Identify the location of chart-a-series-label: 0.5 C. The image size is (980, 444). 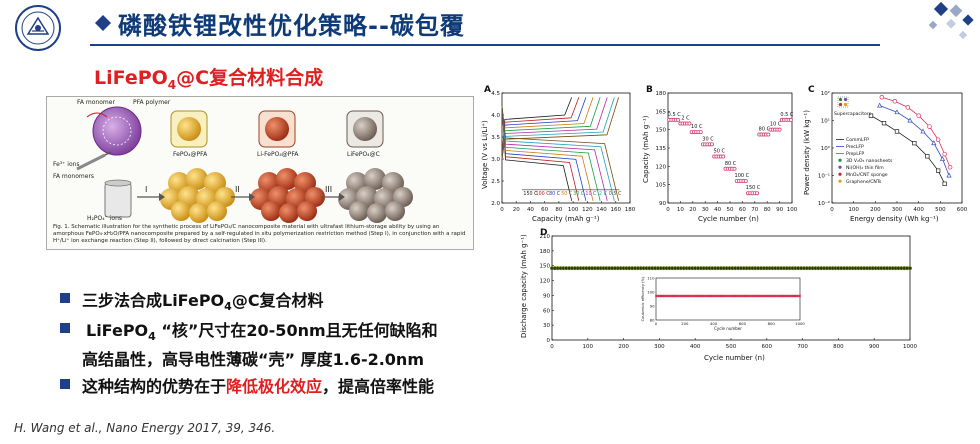
(615, 194).